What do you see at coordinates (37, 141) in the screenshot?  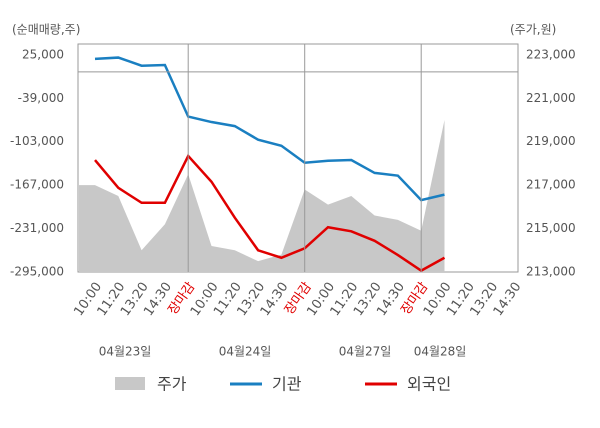 I see `y-tick-label: -103,000` at bounding box center [37, 141].